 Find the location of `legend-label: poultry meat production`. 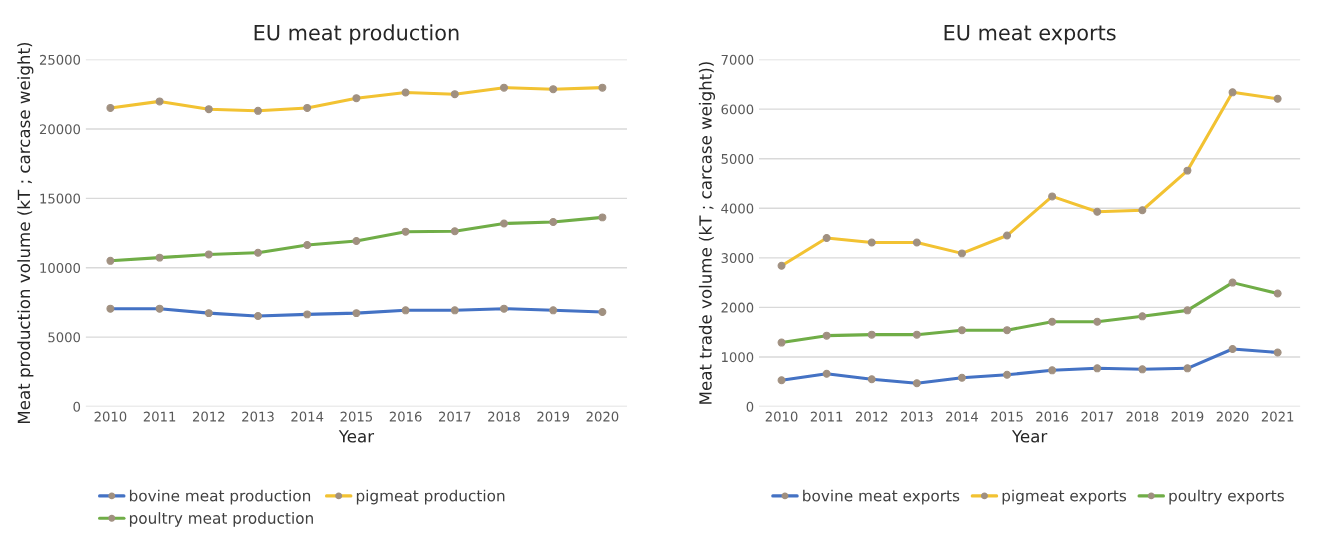

legend-label: poultry meat production is located at coordinates (221, 519).